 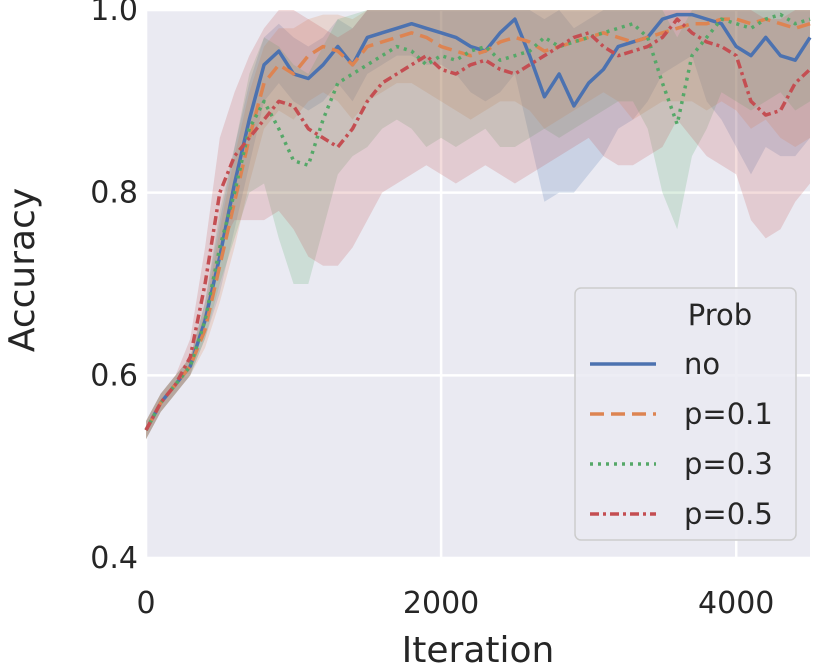 I want to click on y-tick-label: 1.0, so click(x=114, y=14).